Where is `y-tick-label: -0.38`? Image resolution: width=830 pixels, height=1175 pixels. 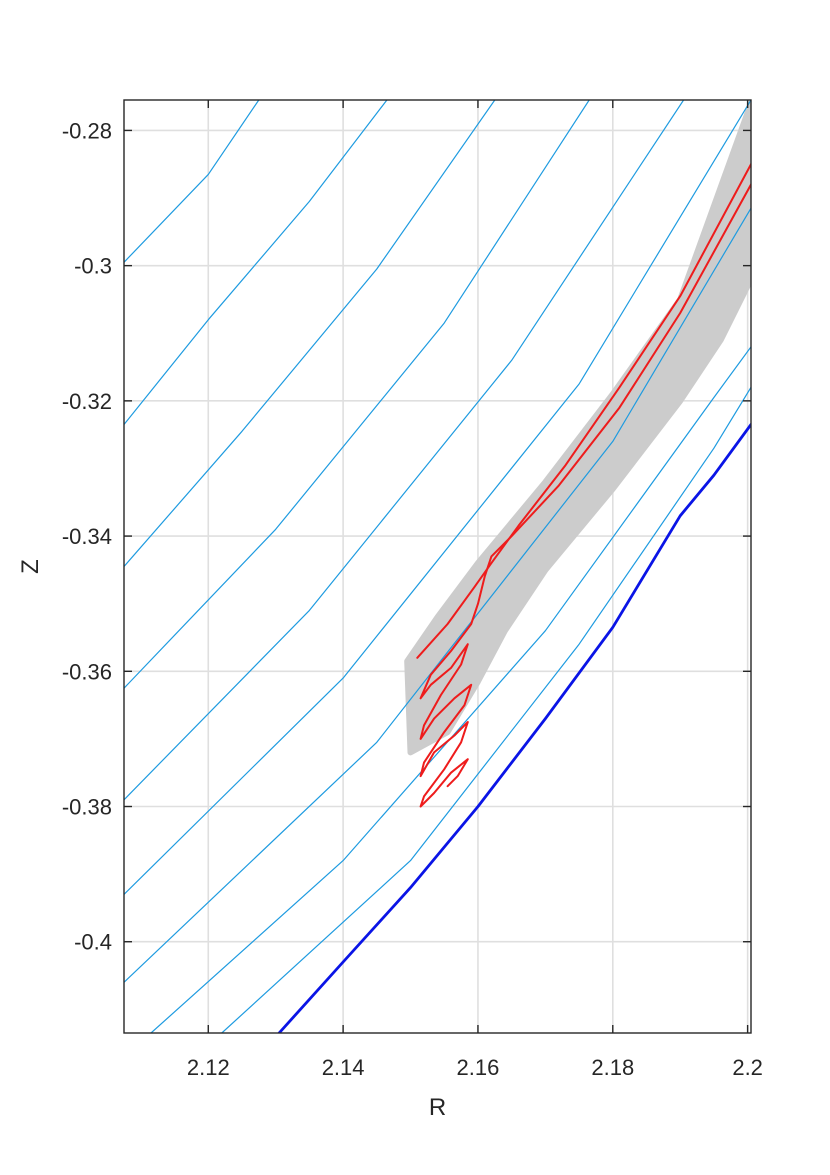 y-tick-label: -0.38 is located at coordinates (87, 807).